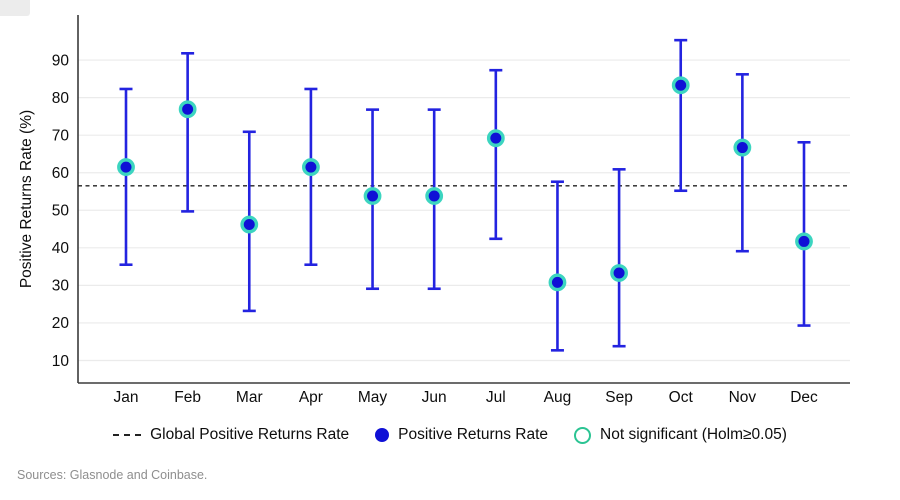 The width and height of the screenshot is (900, 500). I want to click on data-point-jan, so click(126, 167).